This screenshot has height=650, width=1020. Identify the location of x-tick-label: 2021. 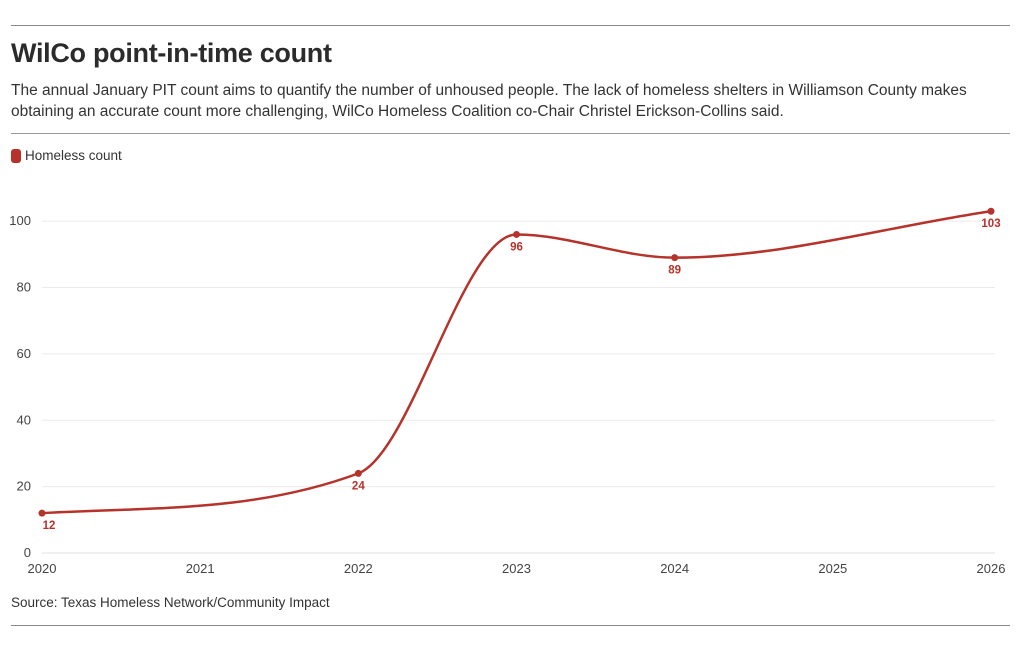
(200, 568).